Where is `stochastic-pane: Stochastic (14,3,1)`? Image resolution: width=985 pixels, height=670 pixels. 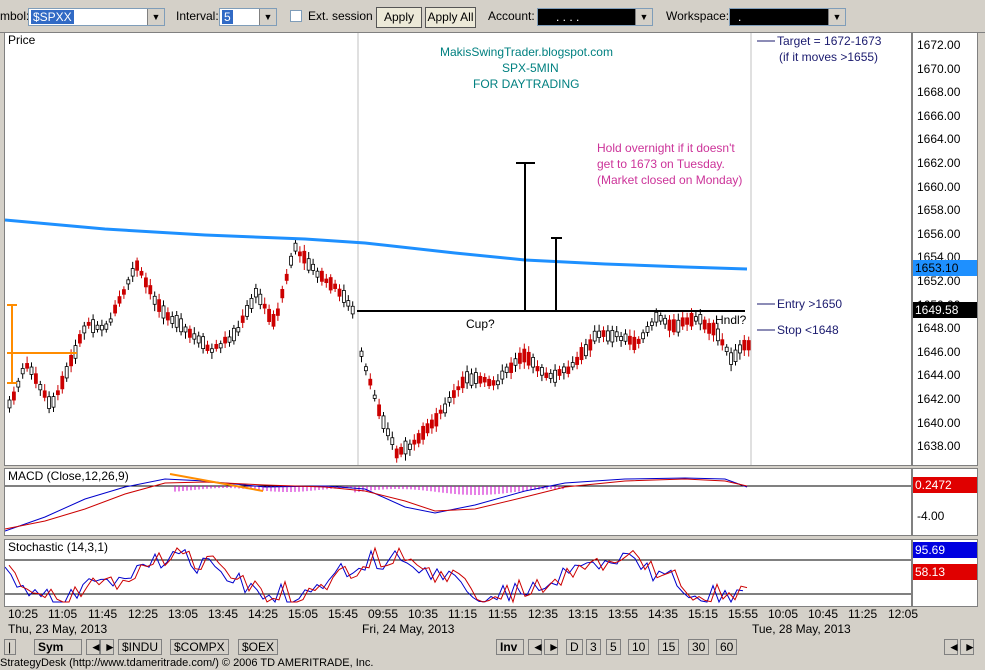 stochastic-pane: Stochastic (14,3,1) is located at coordinates (458, 573).